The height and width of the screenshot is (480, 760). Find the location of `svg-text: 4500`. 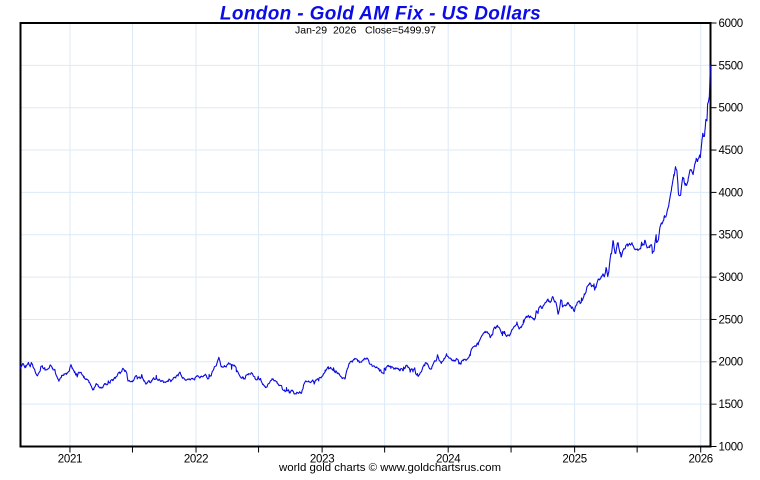

svg-text: 4500 is located at coordinates (731, 151).